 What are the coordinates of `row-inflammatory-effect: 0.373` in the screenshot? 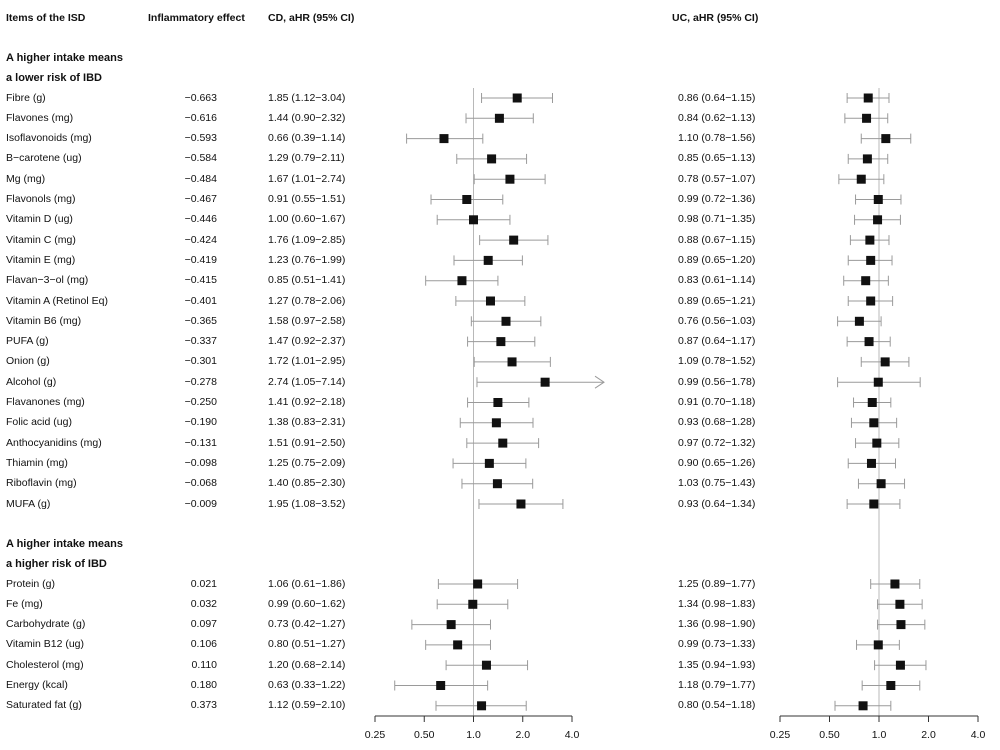 It's located at (203, 705).